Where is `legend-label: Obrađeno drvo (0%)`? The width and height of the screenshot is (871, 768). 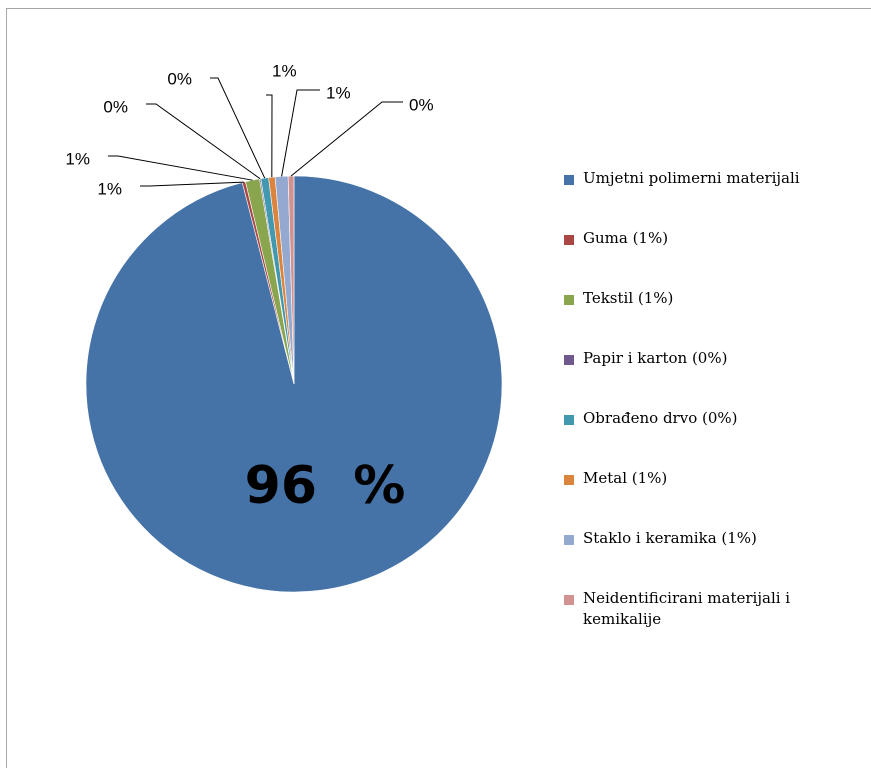 legend-label: Obrađeno drvo (0%) is located at coordinates (660, 418).